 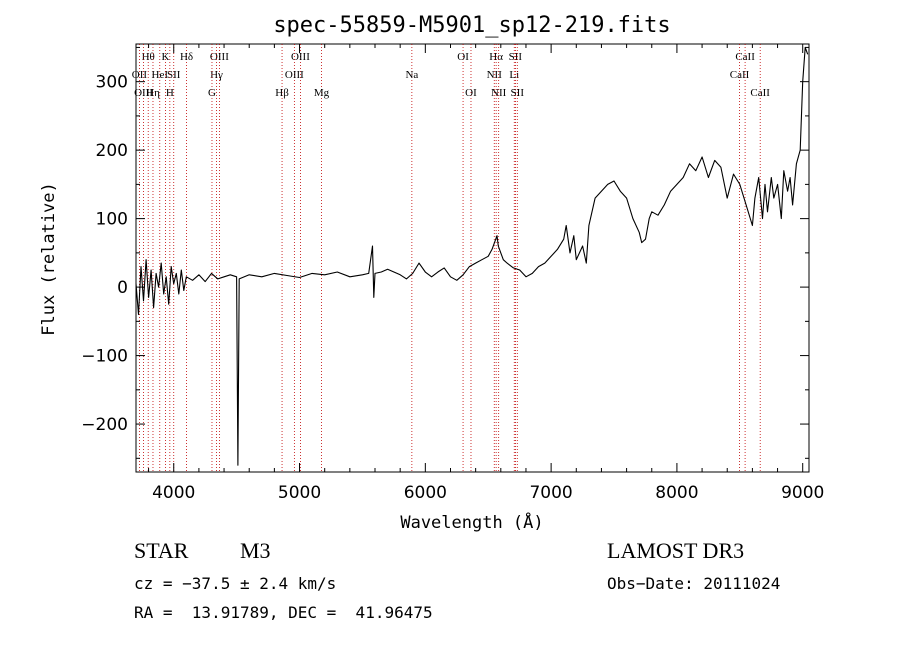 I want to click on y-tick-label: 0, so click(x=122, y=288).